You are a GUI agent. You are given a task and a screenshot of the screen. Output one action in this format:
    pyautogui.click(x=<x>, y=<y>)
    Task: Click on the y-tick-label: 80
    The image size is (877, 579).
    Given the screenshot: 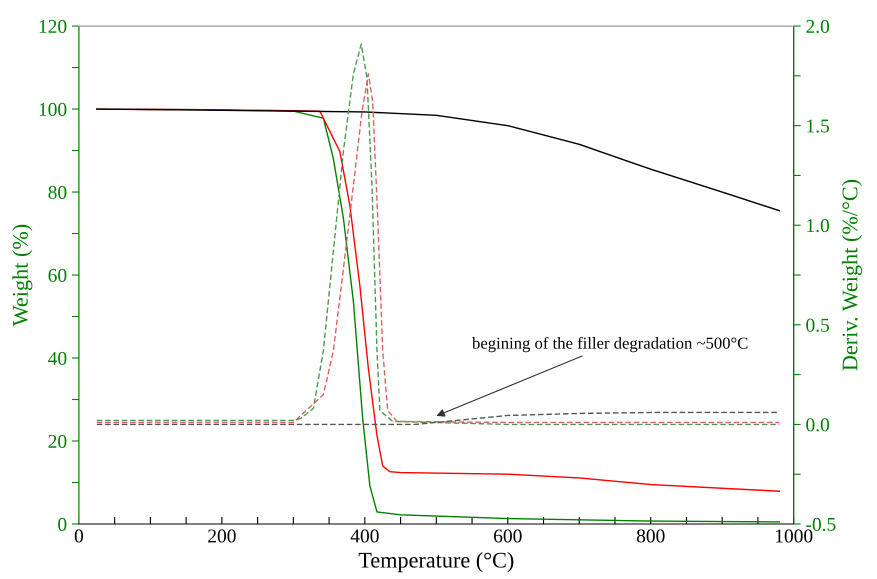 What is the action you would take?
    pyautogui.click(x=57, y=192)
    